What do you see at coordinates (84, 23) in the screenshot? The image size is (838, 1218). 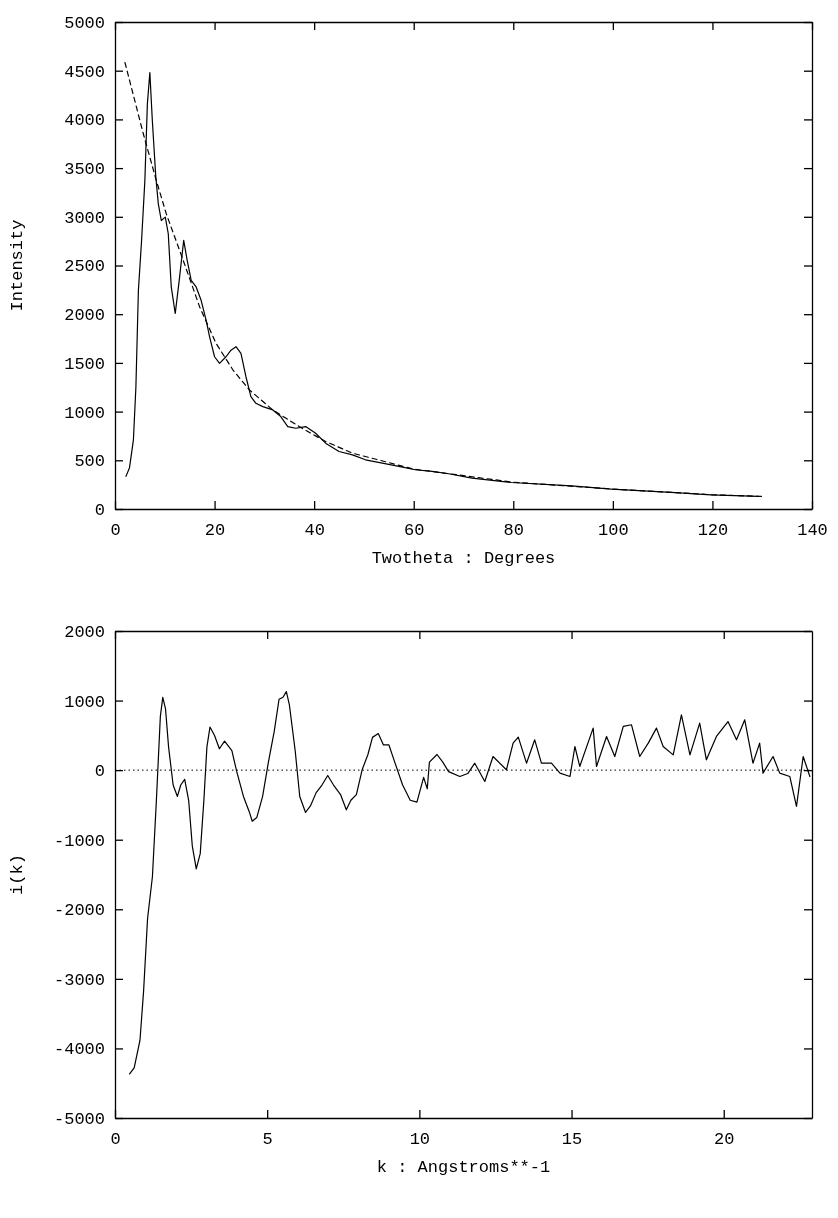 I see `y-tick-label: 5000` at bounding box center [84, 23].